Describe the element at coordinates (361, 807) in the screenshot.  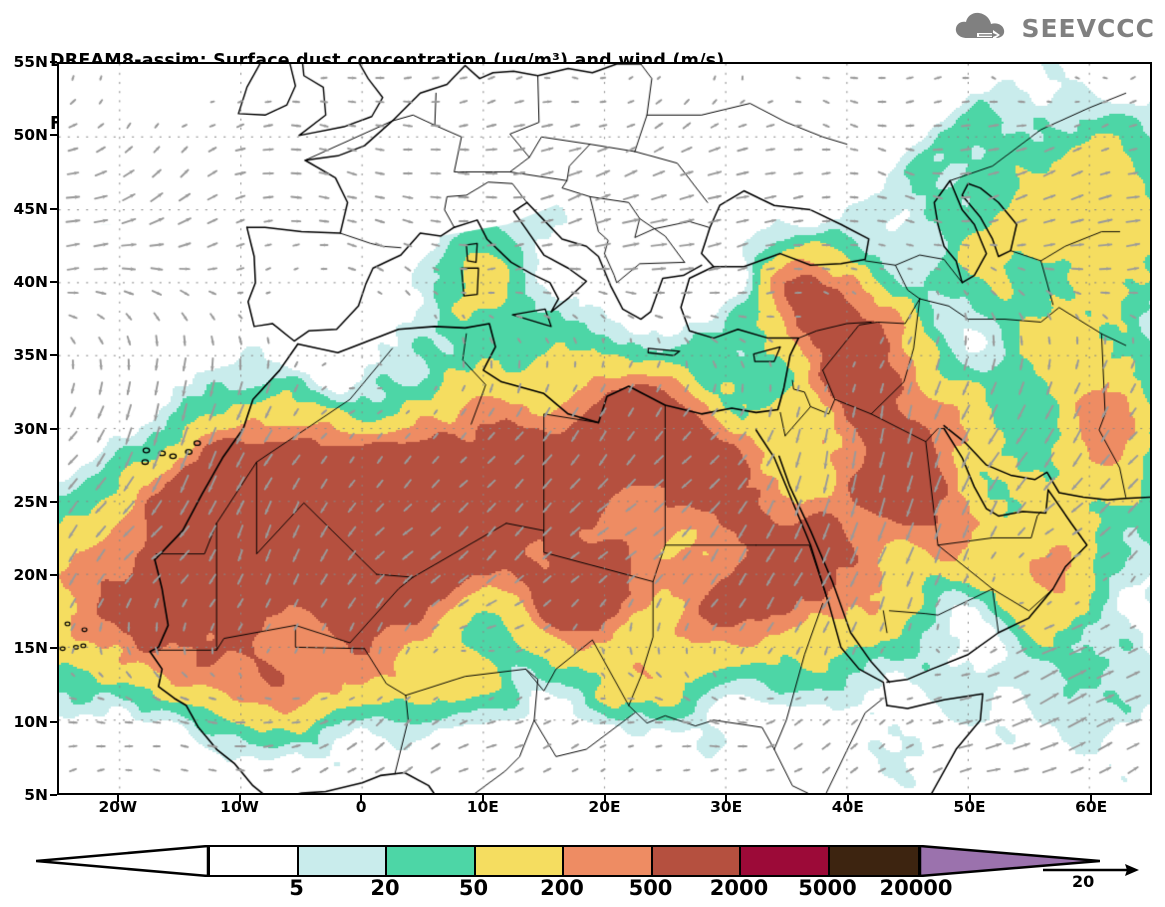
I see `xtick-label-0: 0` at that location.